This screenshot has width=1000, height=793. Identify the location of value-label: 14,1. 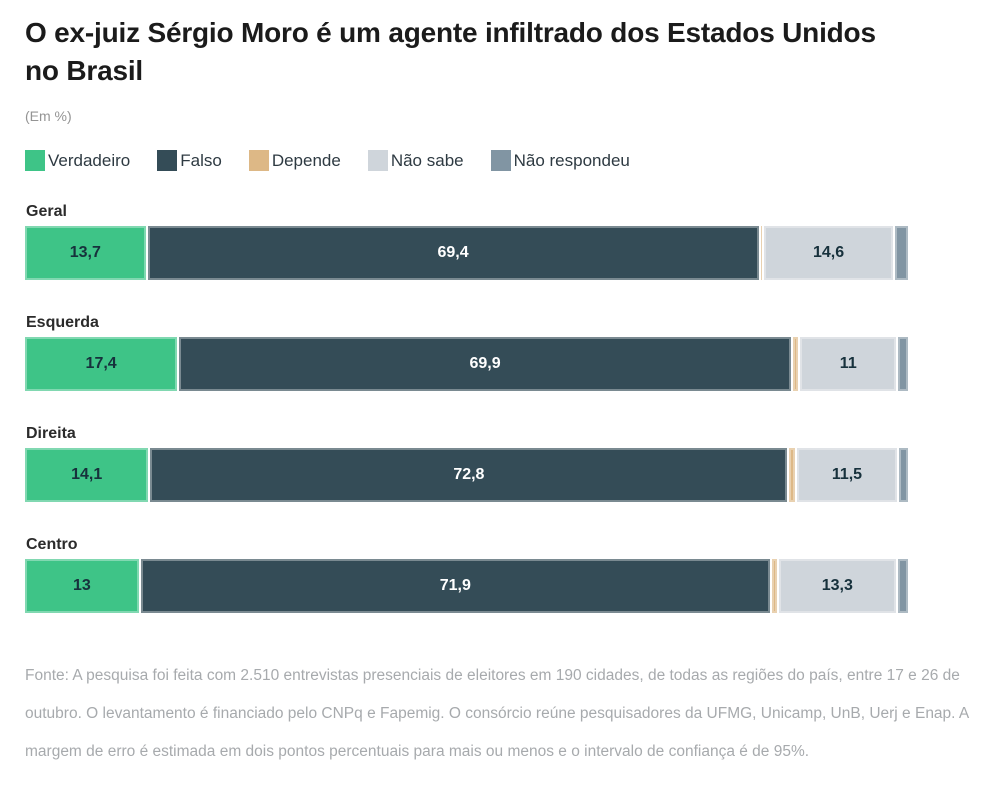
(87, 474).